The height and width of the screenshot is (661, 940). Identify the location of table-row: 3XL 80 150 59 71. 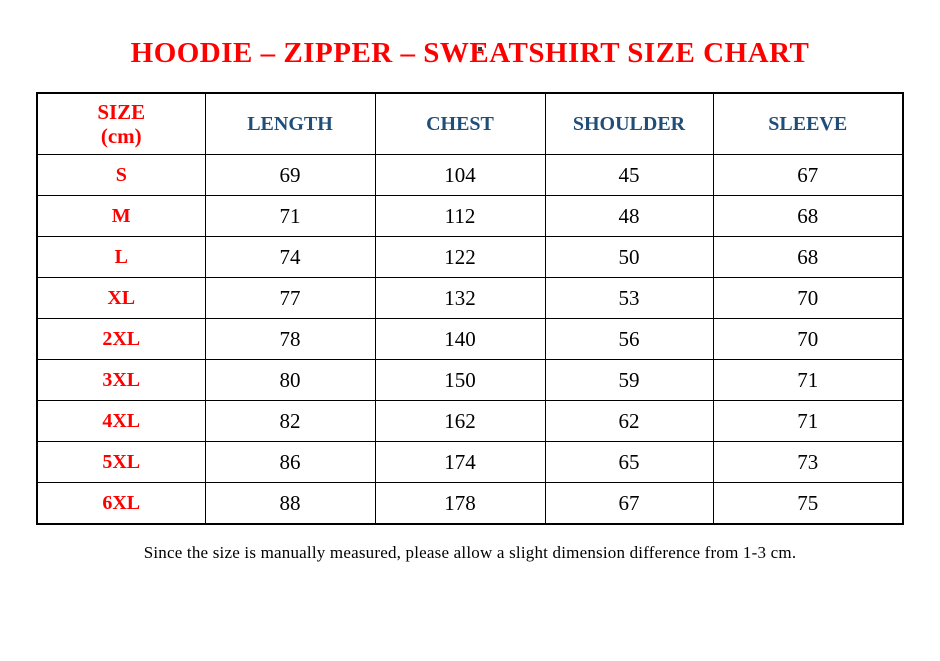
(470, 380).